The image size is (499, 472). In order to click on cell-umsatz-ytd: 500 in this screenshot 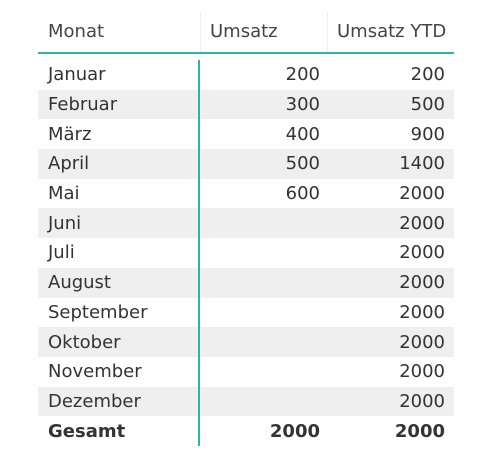, I will do `click(427, 105)`.